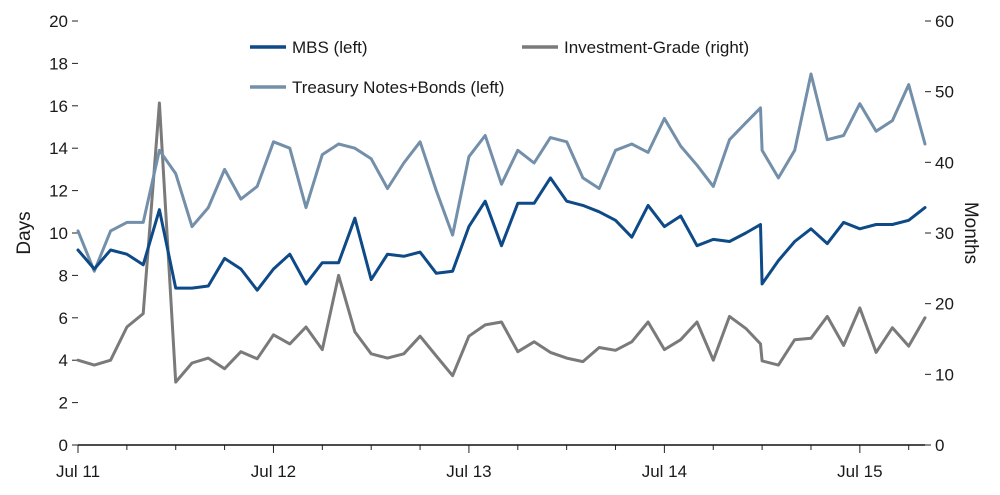  Describe the element at coordinates (63, 360) in the screenshot. I see `left-tick-label: 4` at that location.